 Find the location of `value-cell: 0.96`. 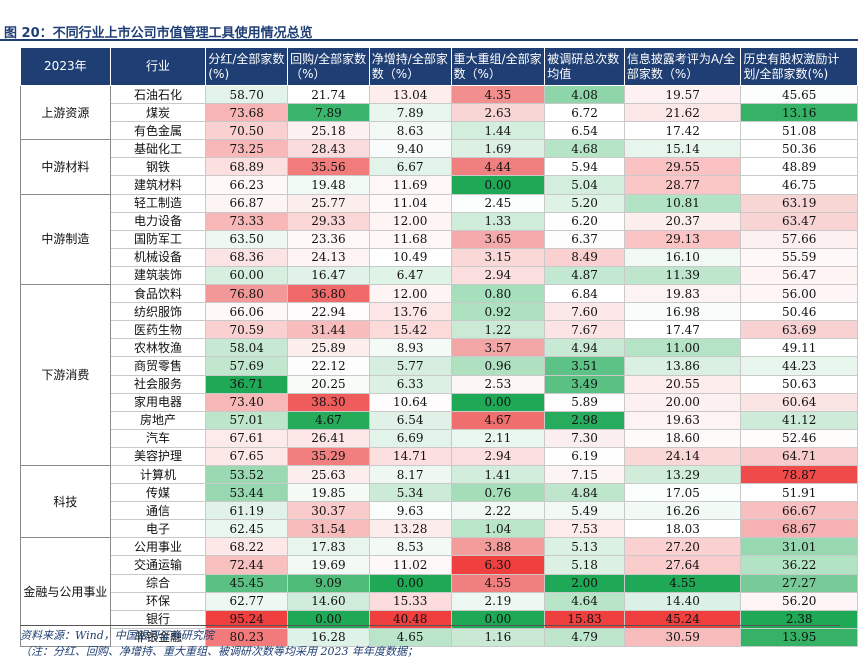

value-cell: 0.96 is located at coordinates (498, 366).